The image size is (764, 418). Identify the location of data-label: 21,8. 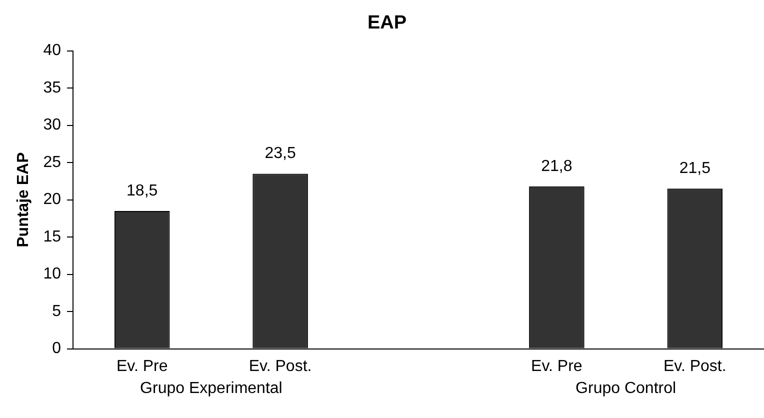
(556, 166).